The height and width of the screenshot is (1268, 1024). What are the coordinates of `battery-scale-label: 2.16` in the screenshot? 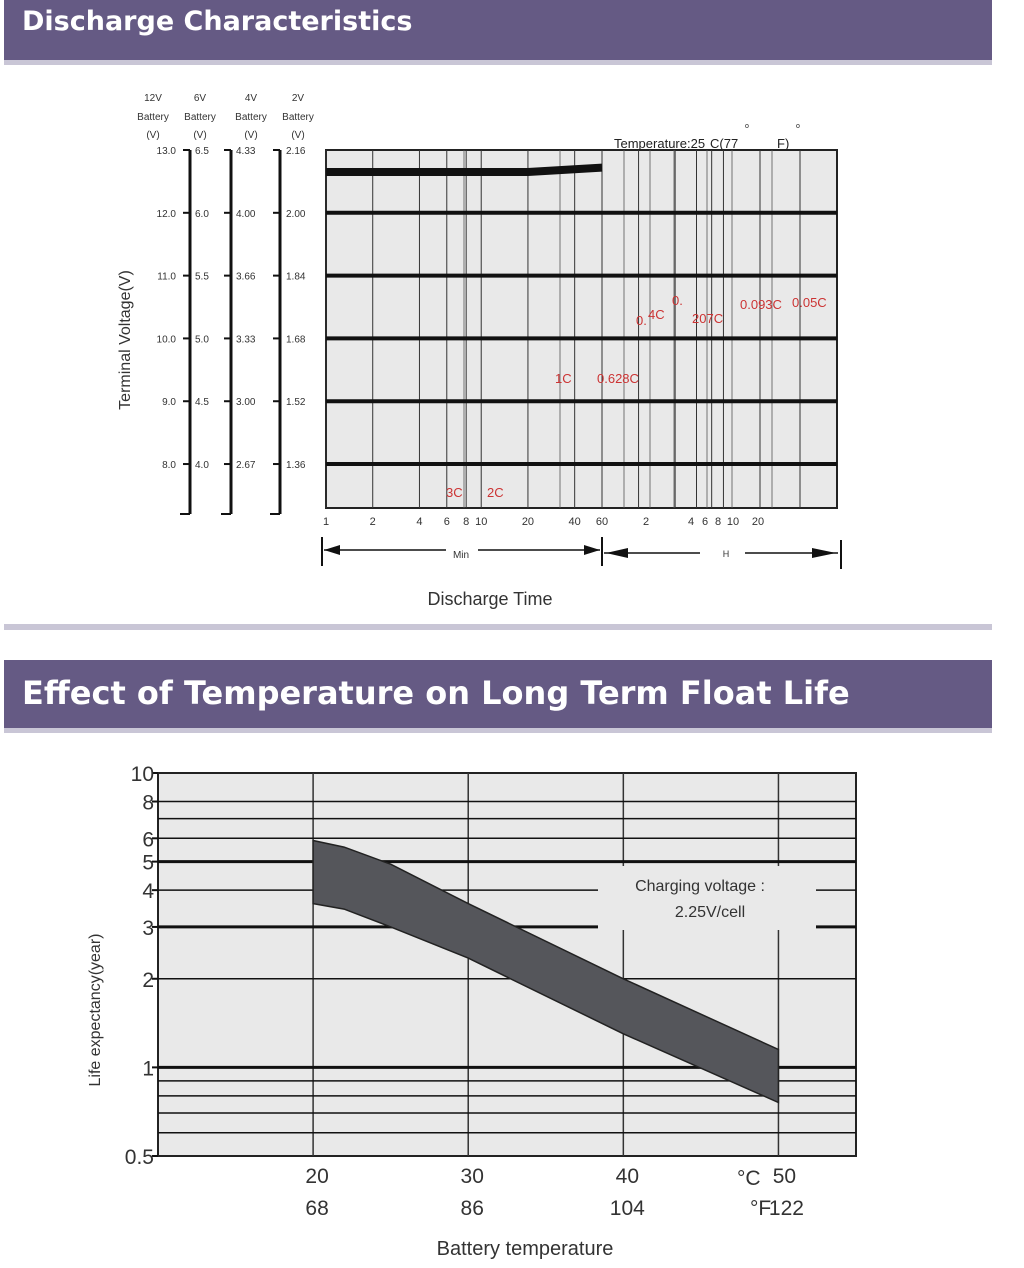 It's located at (296, 151).